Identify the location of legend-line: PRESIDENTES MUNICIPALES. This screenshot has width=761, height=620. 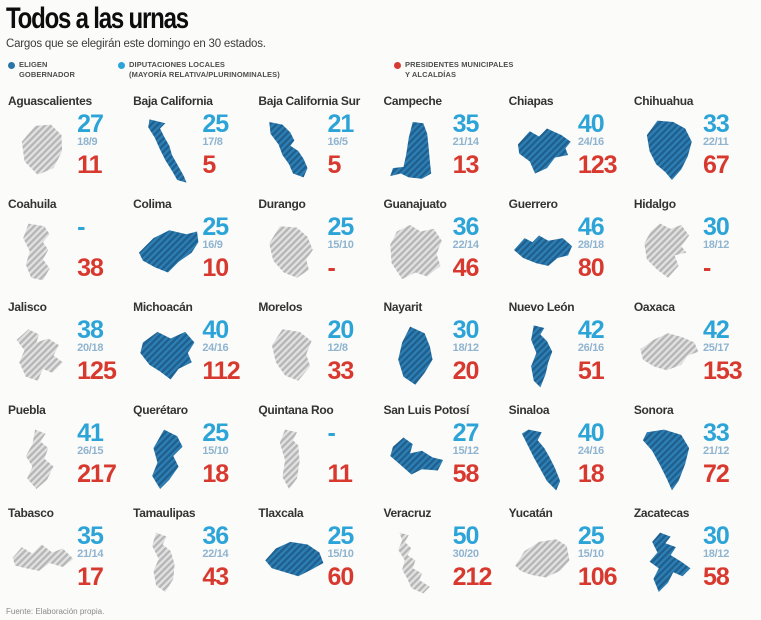
(459, 64).